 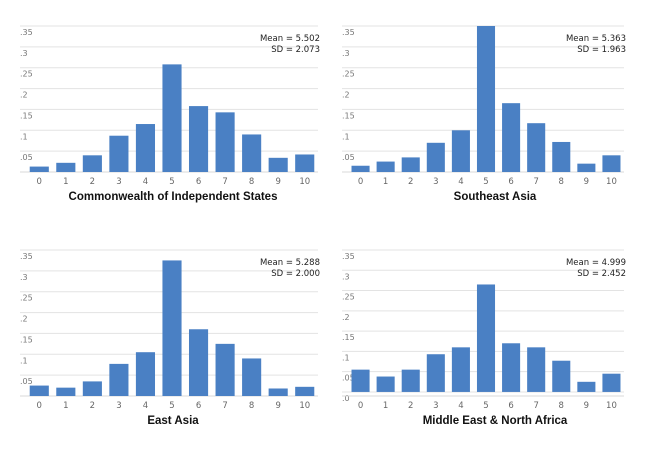 What do you see at coordinates (289, 263) in the screenshot?
I see `mean-label: Mean = 5.288` at bounding box center [289, 263].